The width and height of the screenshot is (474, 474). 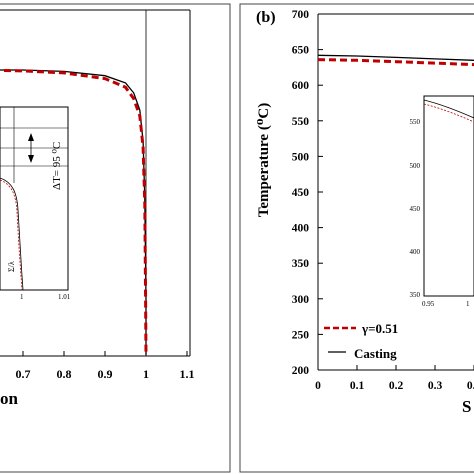 What do you see at coordinates (105, 374) in the screenshot?
I see `x-tick-label: 0.9` at bounding box center [105, 374].